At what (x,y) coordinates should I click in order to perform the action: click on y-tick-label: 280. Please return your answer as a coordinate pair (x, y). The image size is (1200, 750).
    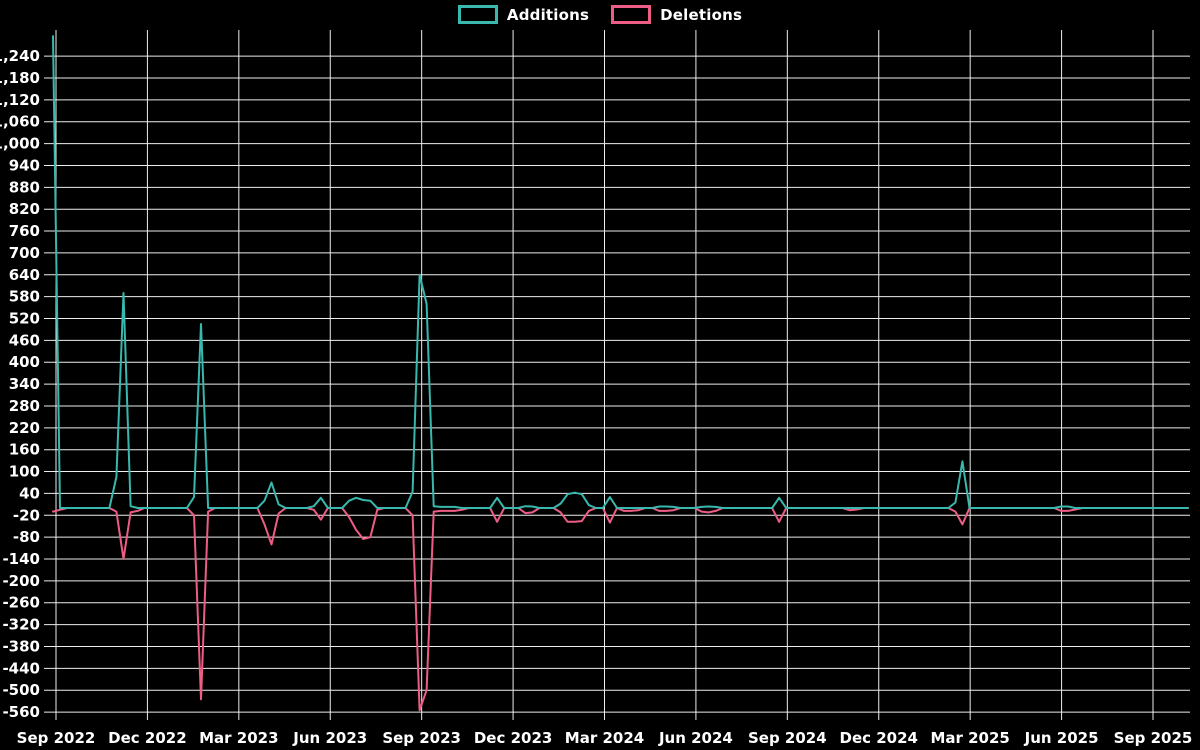
    Looking at the image, I should click on (24, 406).